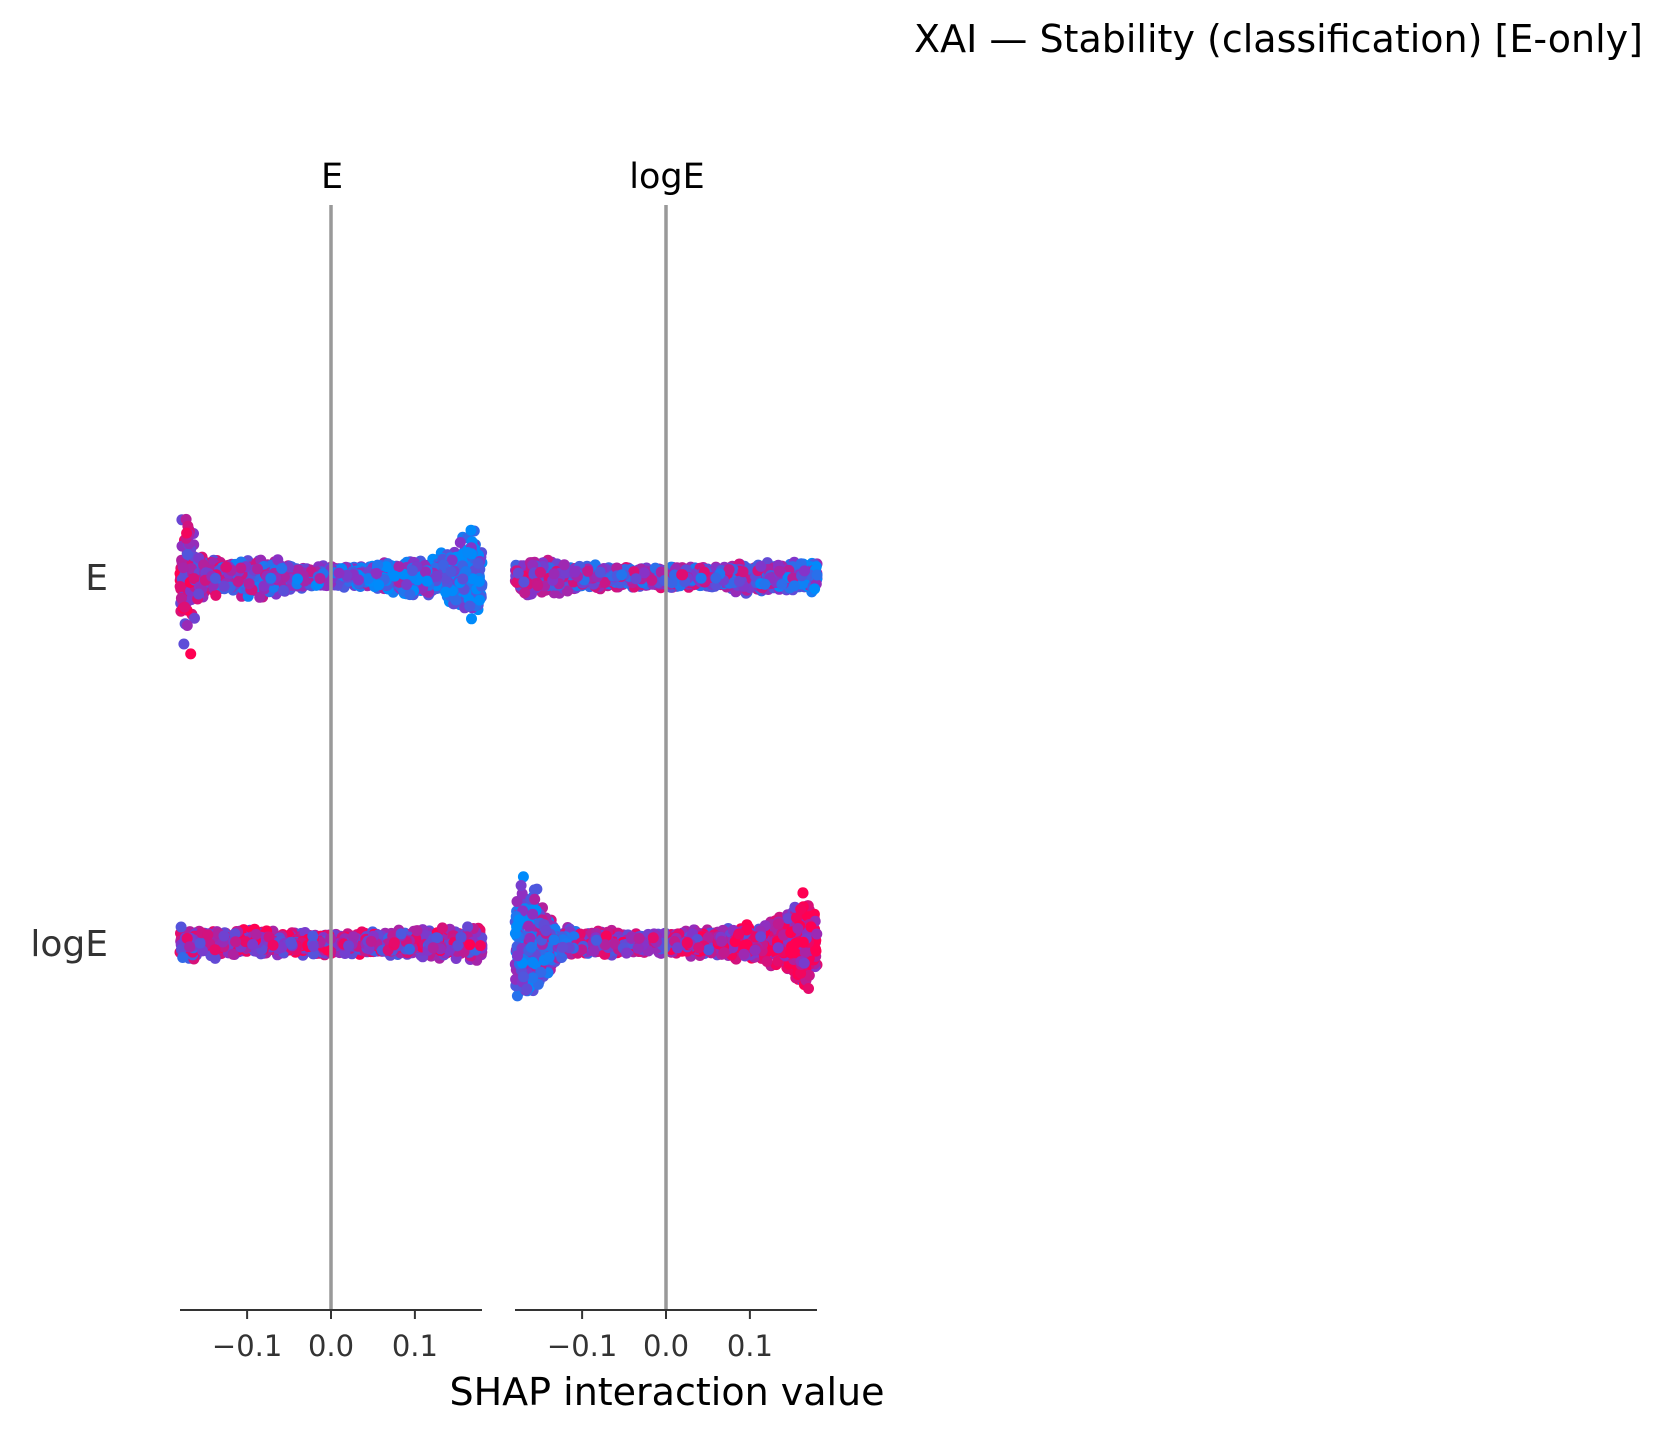 This screenshot has width=1658, height=1434. What do you see at coordinates (96, 578) in the screenshot?
I see `row-label-e: E` at bounding box center [96, 578].